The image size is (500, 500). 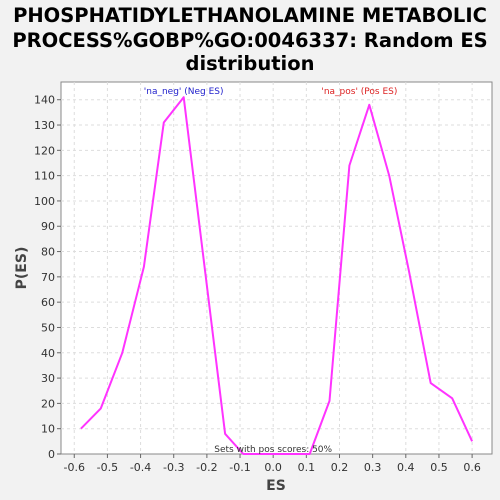 I want to click on x-tick-label: 0.0, so click(x=273, y=467).